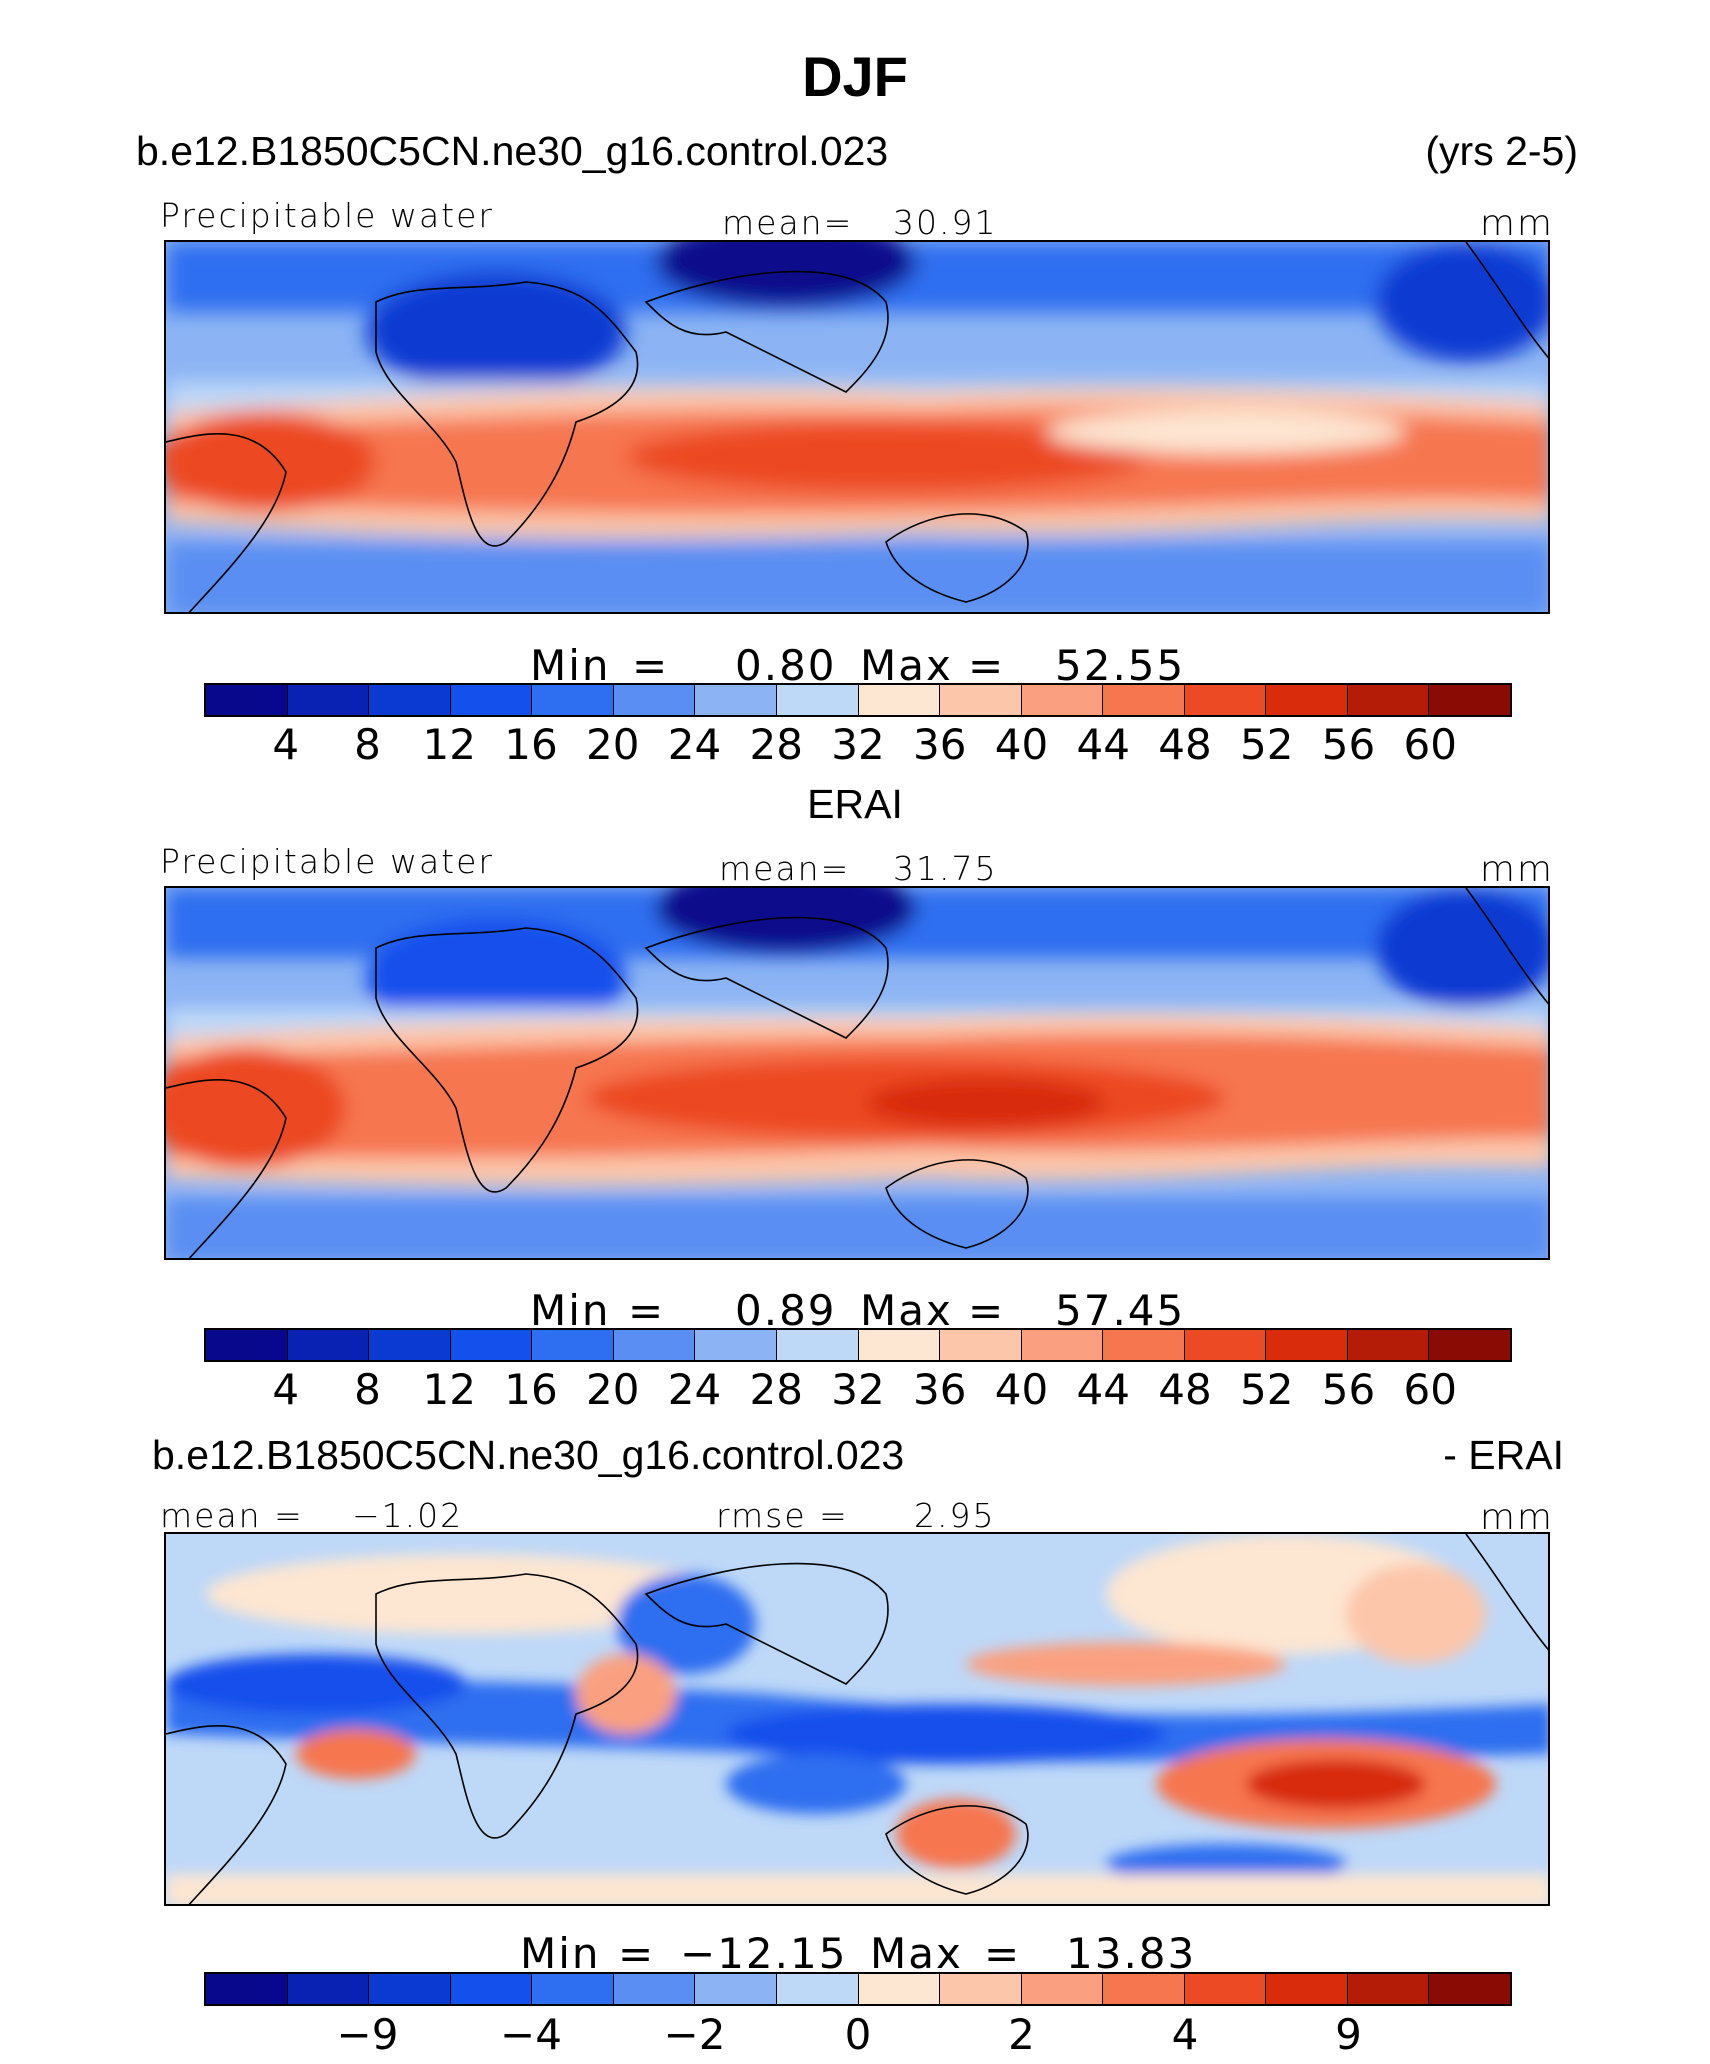 The height and width of the screenshot is (2064, 1710). What do you see at coordinates (1131, 1953) in the screenshot?
I see `panel3-max-value: 13.83` at bounding box center [1131, 1953].